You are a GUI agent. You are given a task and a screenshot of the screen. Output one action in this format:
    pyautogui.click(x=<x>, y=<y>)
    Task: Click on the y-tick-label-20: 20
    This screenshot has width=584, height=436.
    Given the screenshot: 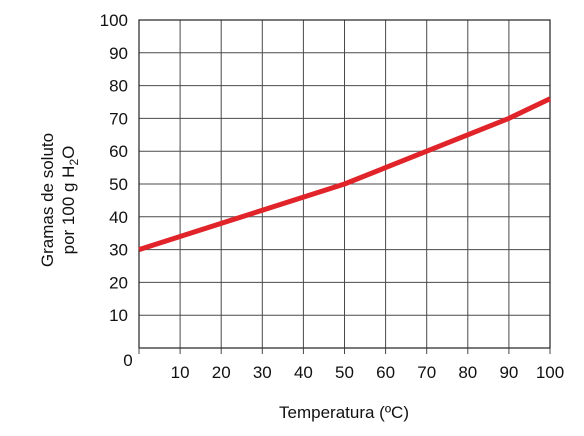 What is the action you would take?
    pyautogui.click(x=118, y=282)
    